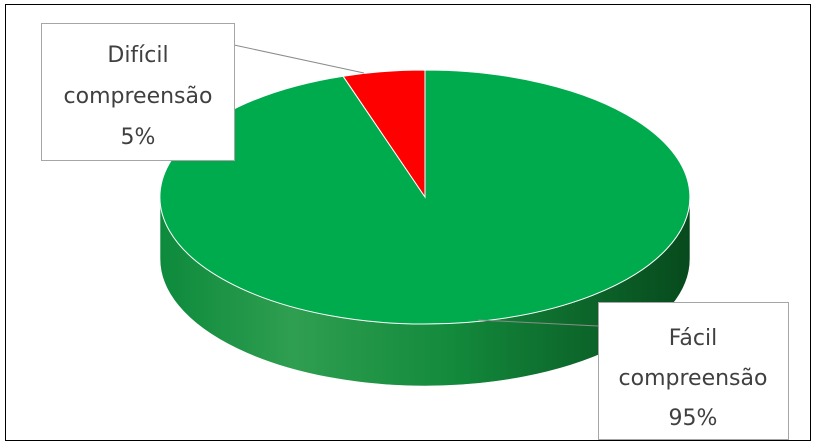 The width and height of the screenshot is (817, 446). I want to click on data-label-box-facil, so click(693, 371).